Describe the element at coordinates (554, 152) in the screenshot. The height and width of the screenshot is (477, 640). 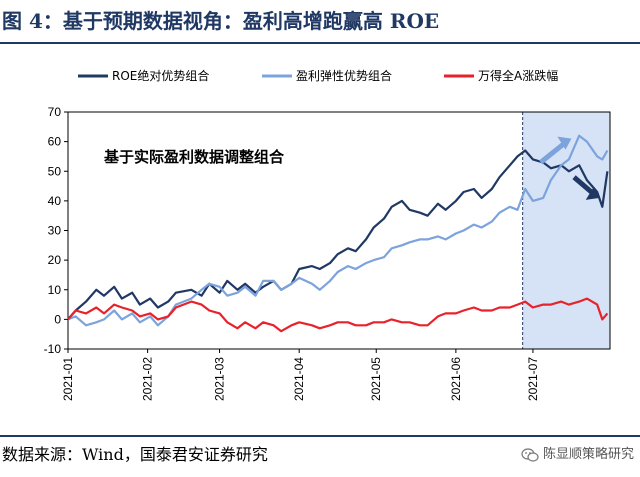
I see `arrow-up-shaft` at that location.